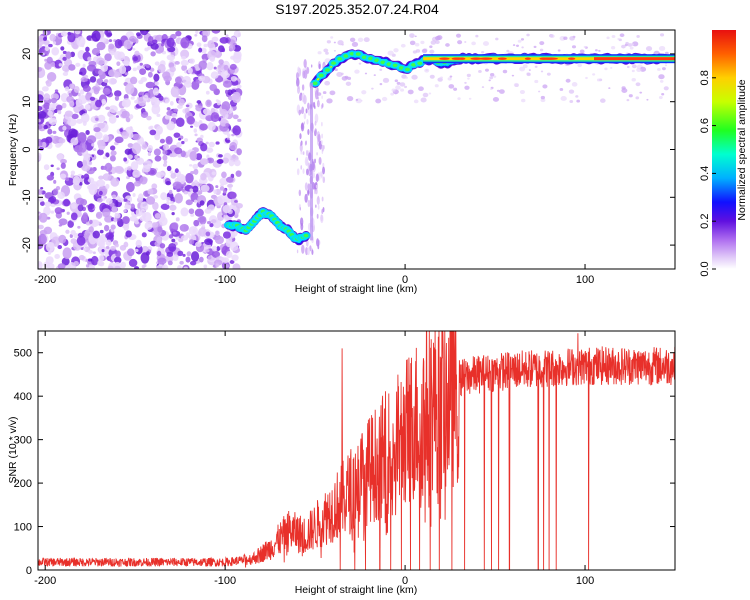  What do you see at coordinates (29, 571) in the screenshot?
I see `snr-ytick-label: 0` at bounding box center [29, 571].